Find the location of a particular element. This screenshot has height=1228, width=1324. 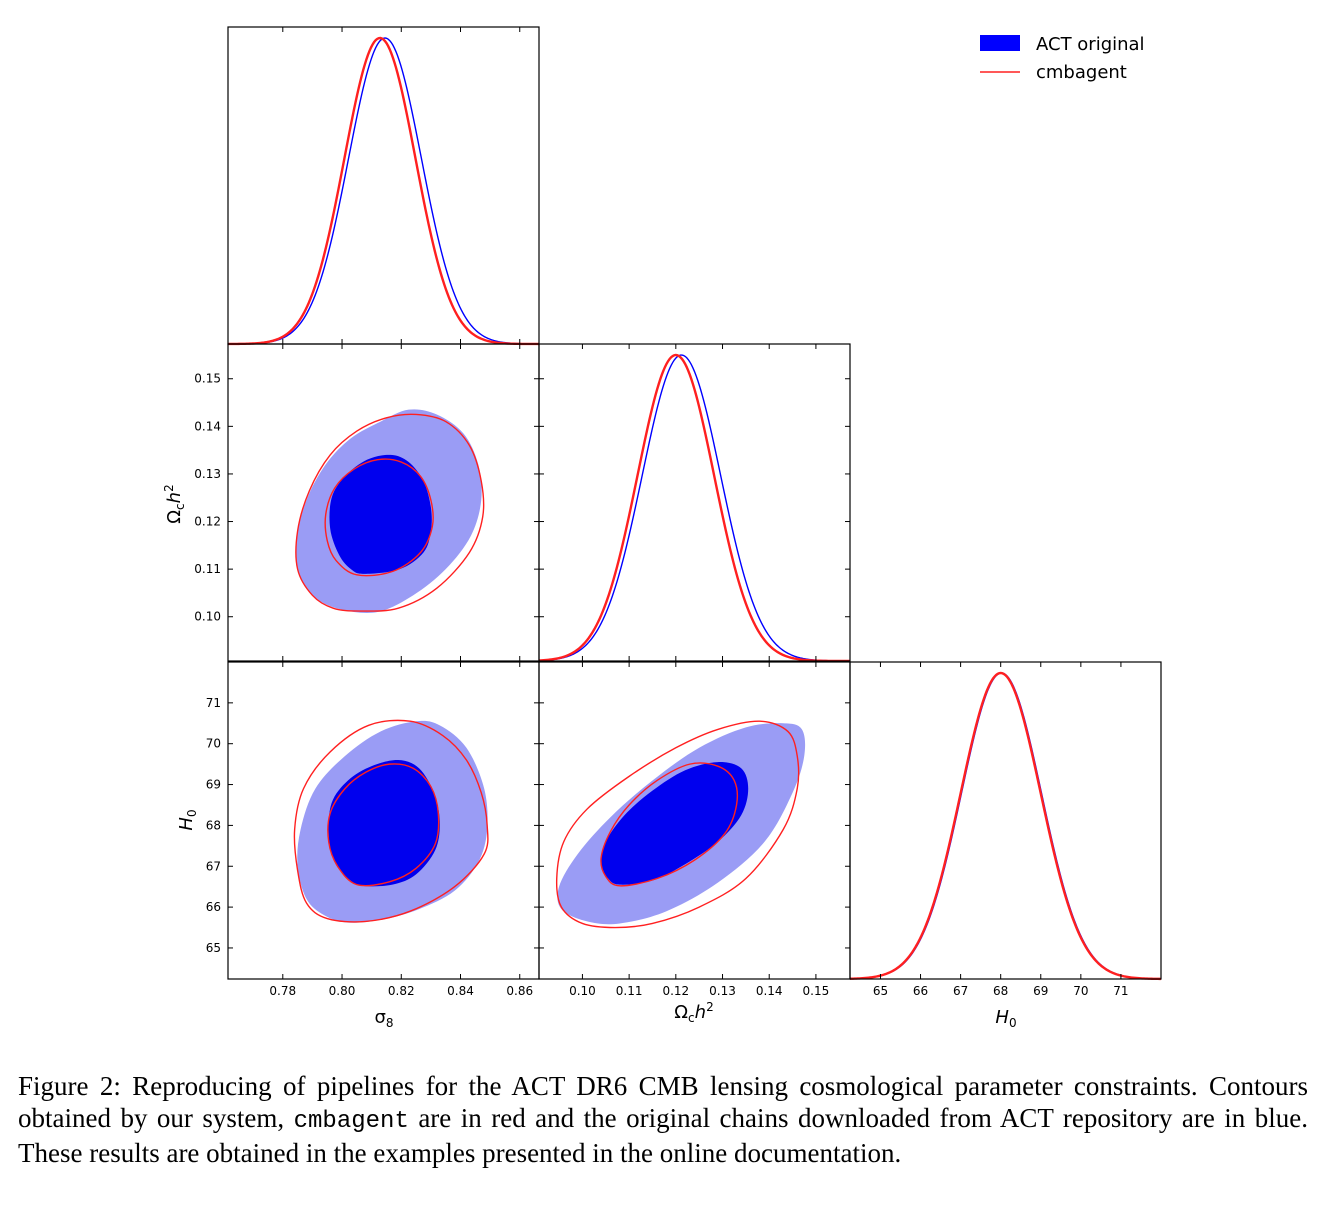

ytick-label-H0-2: 67 is located at coordinates (213, 866).